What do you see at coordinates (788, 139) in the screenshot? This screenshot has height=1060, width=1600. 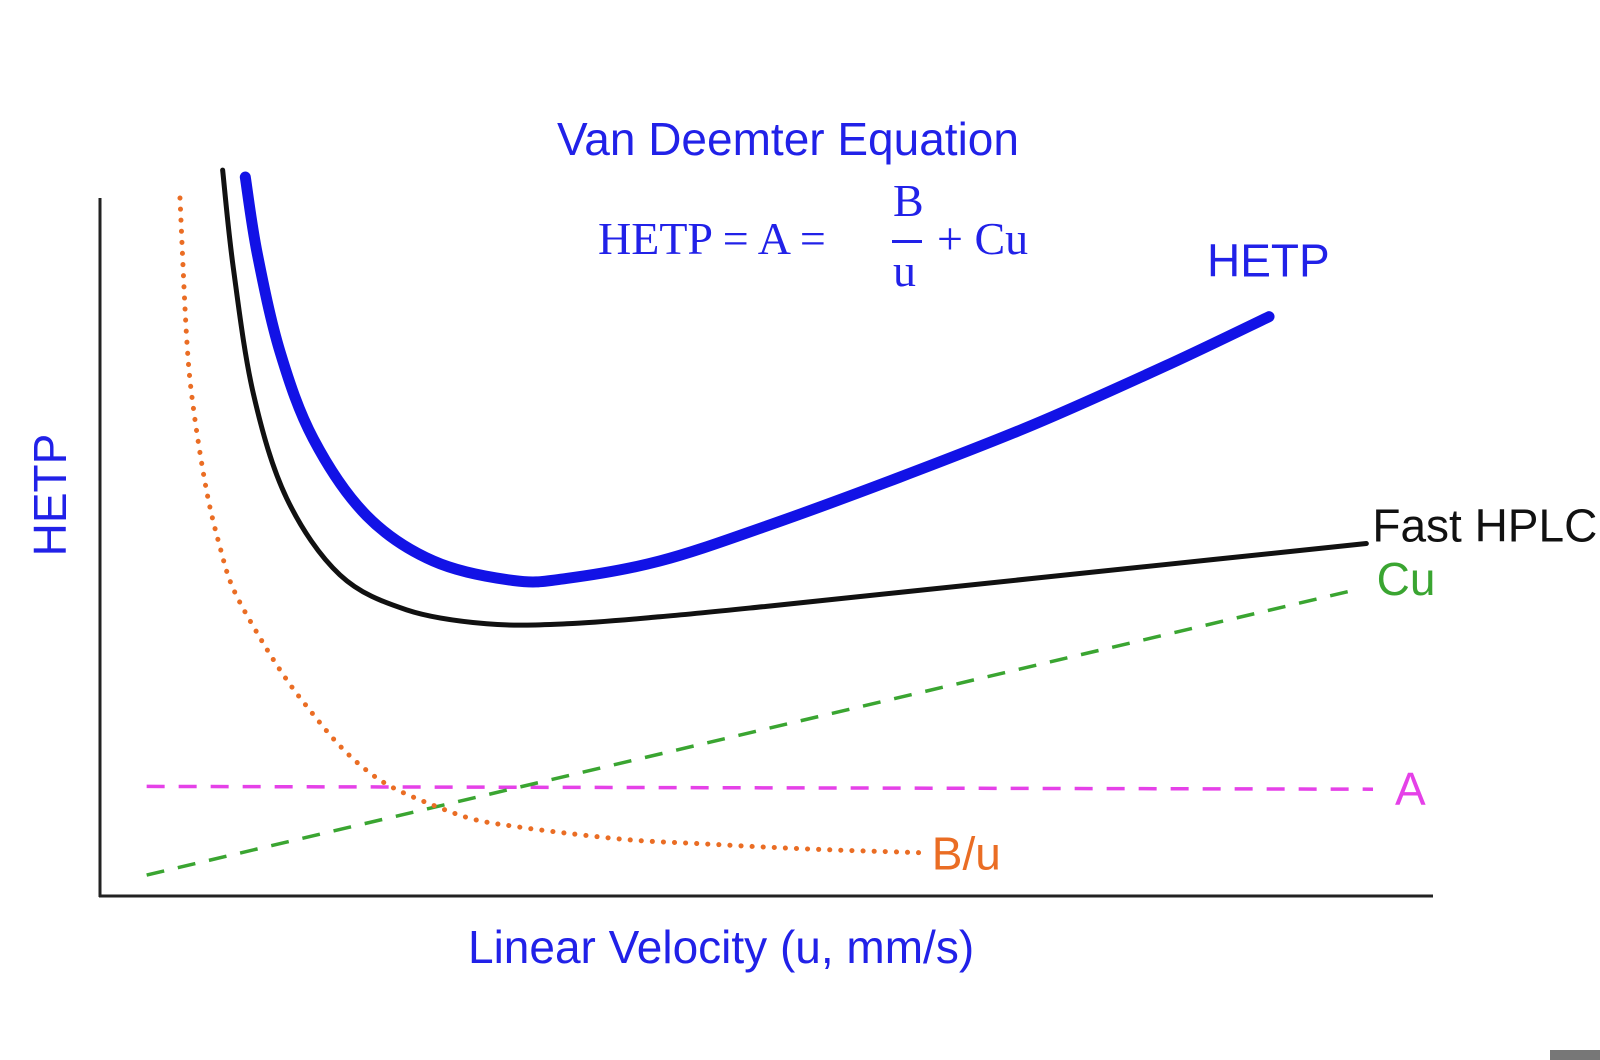 I see `chart-title: Van Deemter Equation` at bounding box center [788, 139].